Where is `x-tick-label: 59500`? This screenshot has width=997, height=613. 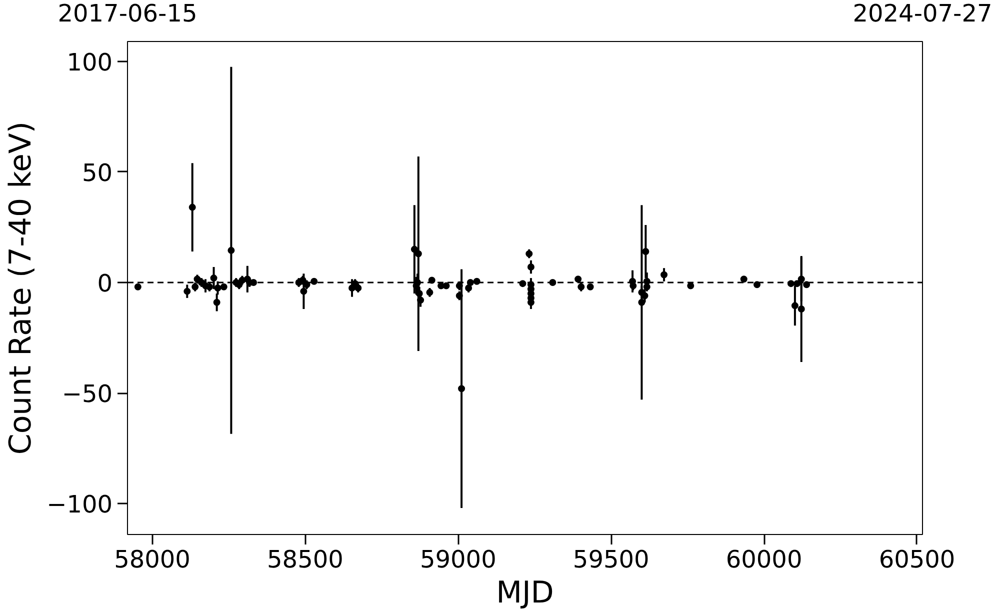 x-tick-label: 59500 is located at coordinates (611, 560).